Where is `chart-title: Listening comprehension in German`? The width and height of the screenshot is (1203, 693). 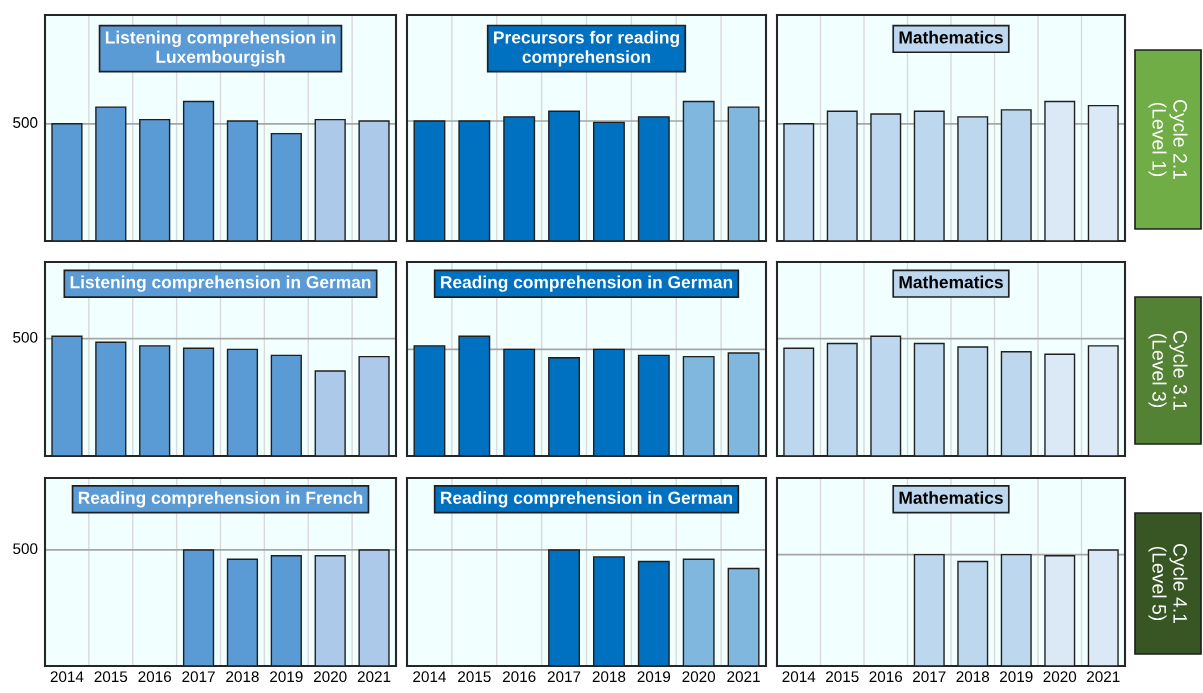 chart-title: Listening comprehension in German is located at coordinates (220, 283).